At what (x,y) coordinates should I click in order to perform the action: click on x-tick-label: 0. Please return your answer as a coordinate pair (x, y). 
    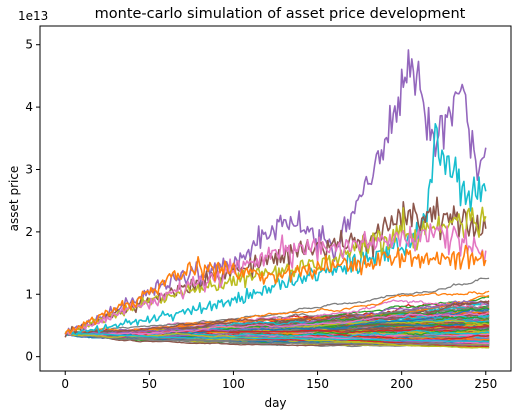
    Looking at the image, I should click on (65, 384).